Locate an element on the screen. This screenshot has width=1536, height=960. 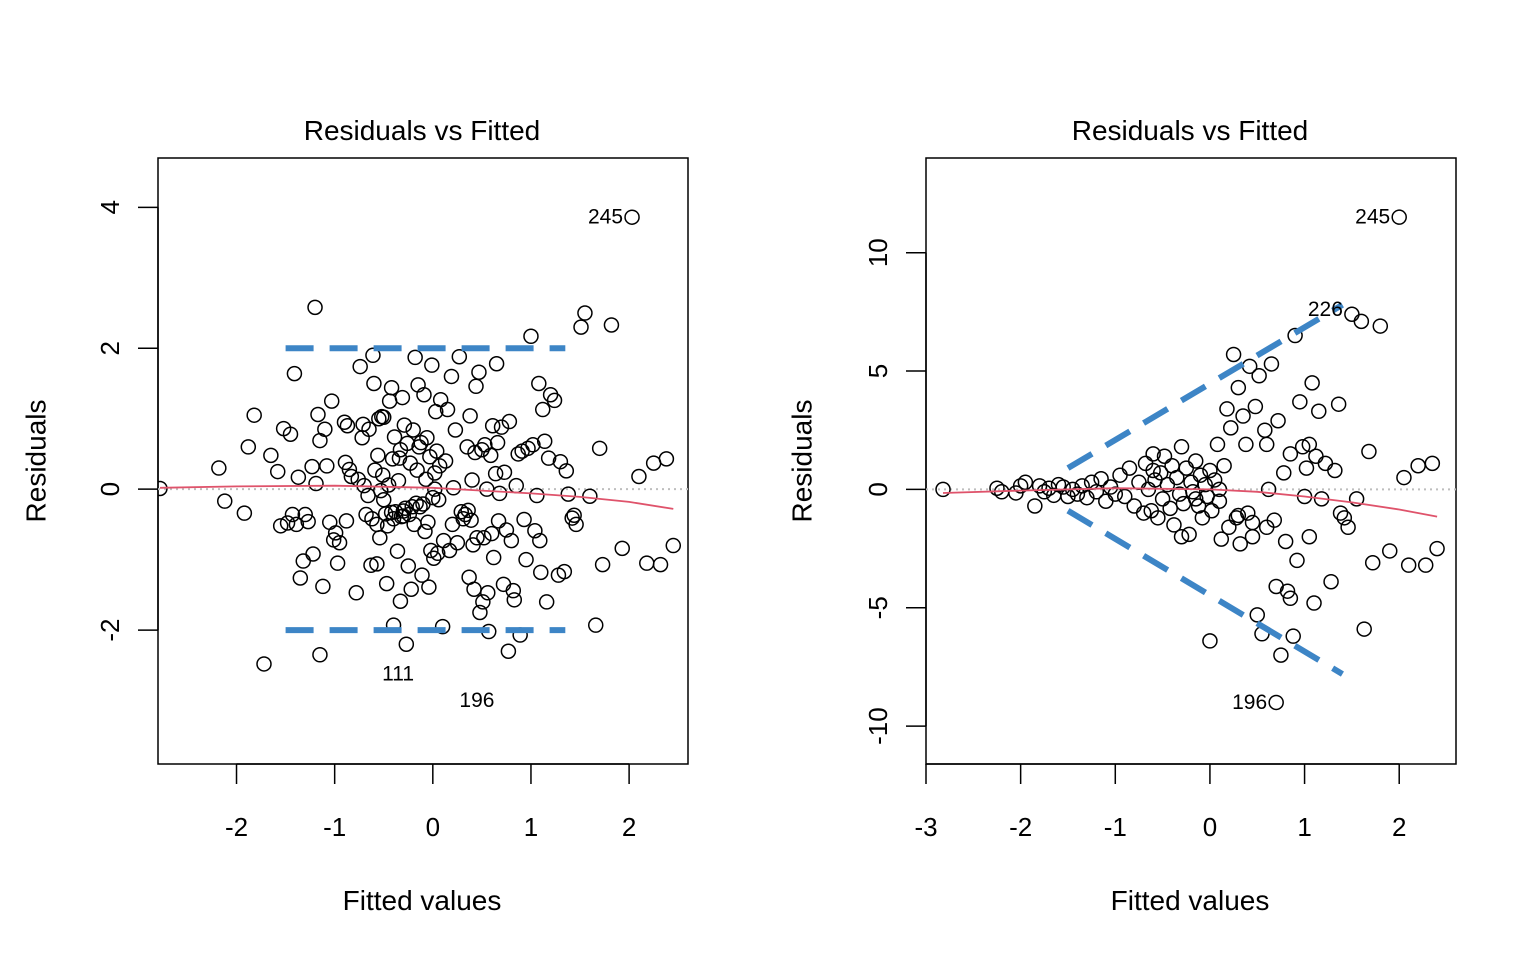
x-tick-label: 0 is located at coordinates (1210, 827).